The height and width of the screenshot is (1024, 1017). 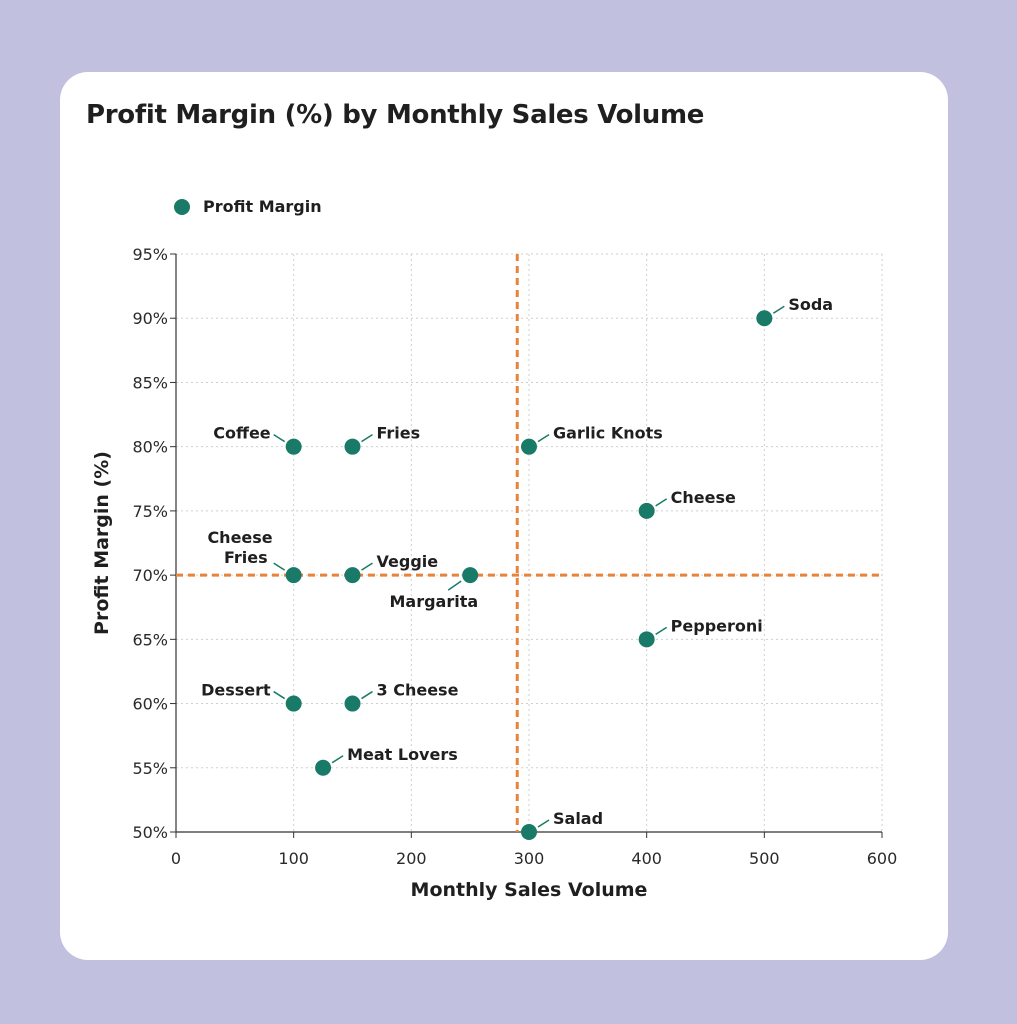 I want to click on point-label: Dessert, so click(x=236, y=690).